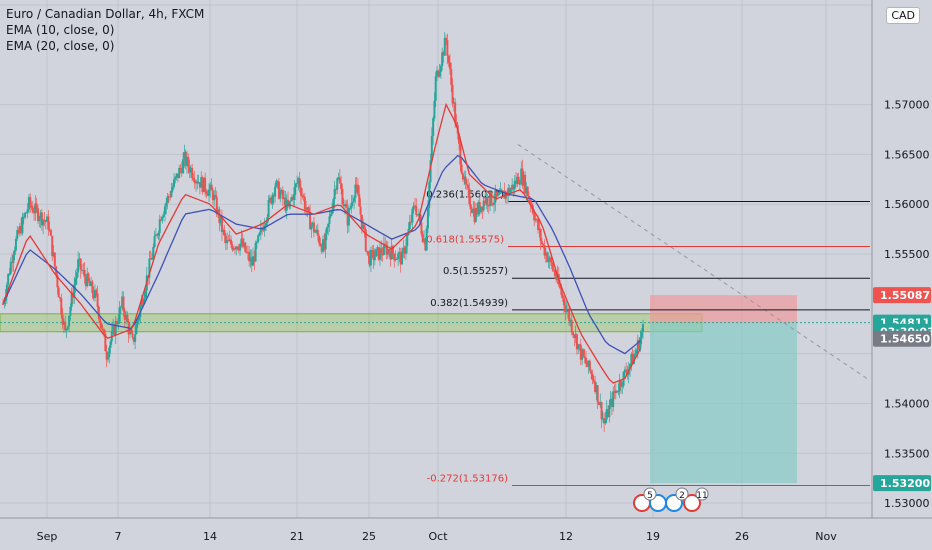 The height and width of the screenshot is (550, 932). I want to click on event-count-text: 11, so click(701, 496).